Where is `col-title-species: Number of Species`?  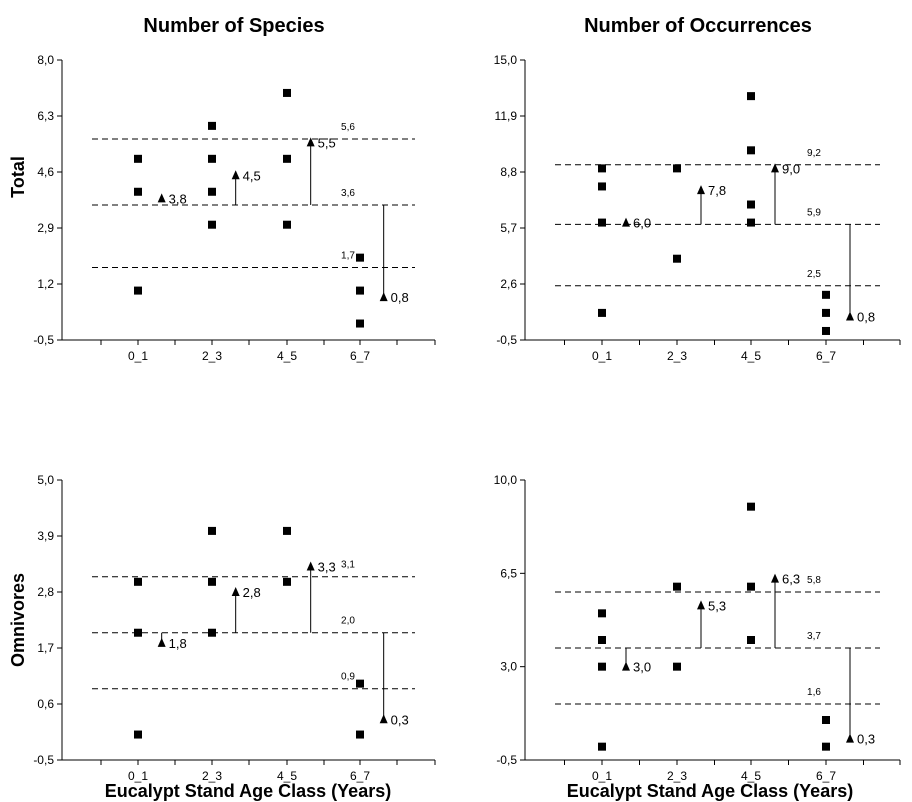
col-title-species: Number of Species is located at coordinates (233, 26).